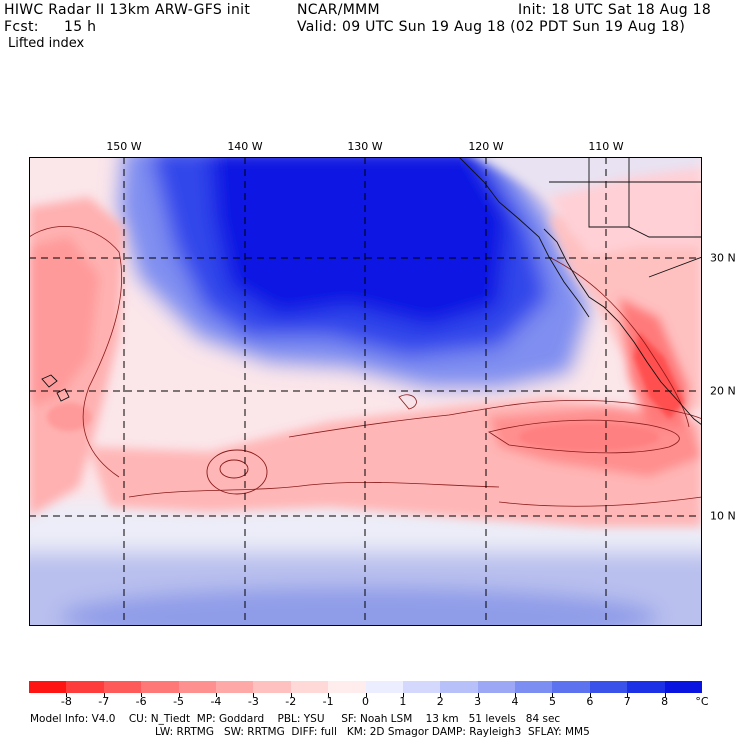 Image resolution: width=740 pixels, height=740 pixels. What do you see at coordinates (46, 43) in the screenshot?
I see `field-name: Lifted index` at bounding box center [46, 43].